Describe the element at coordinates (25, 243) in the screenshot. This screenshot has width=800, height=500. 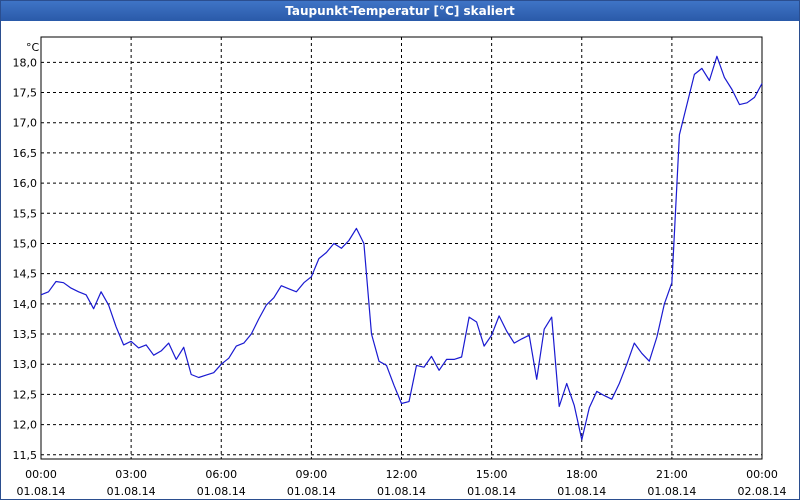
I see `y-tick-label: 15,0` at that location.